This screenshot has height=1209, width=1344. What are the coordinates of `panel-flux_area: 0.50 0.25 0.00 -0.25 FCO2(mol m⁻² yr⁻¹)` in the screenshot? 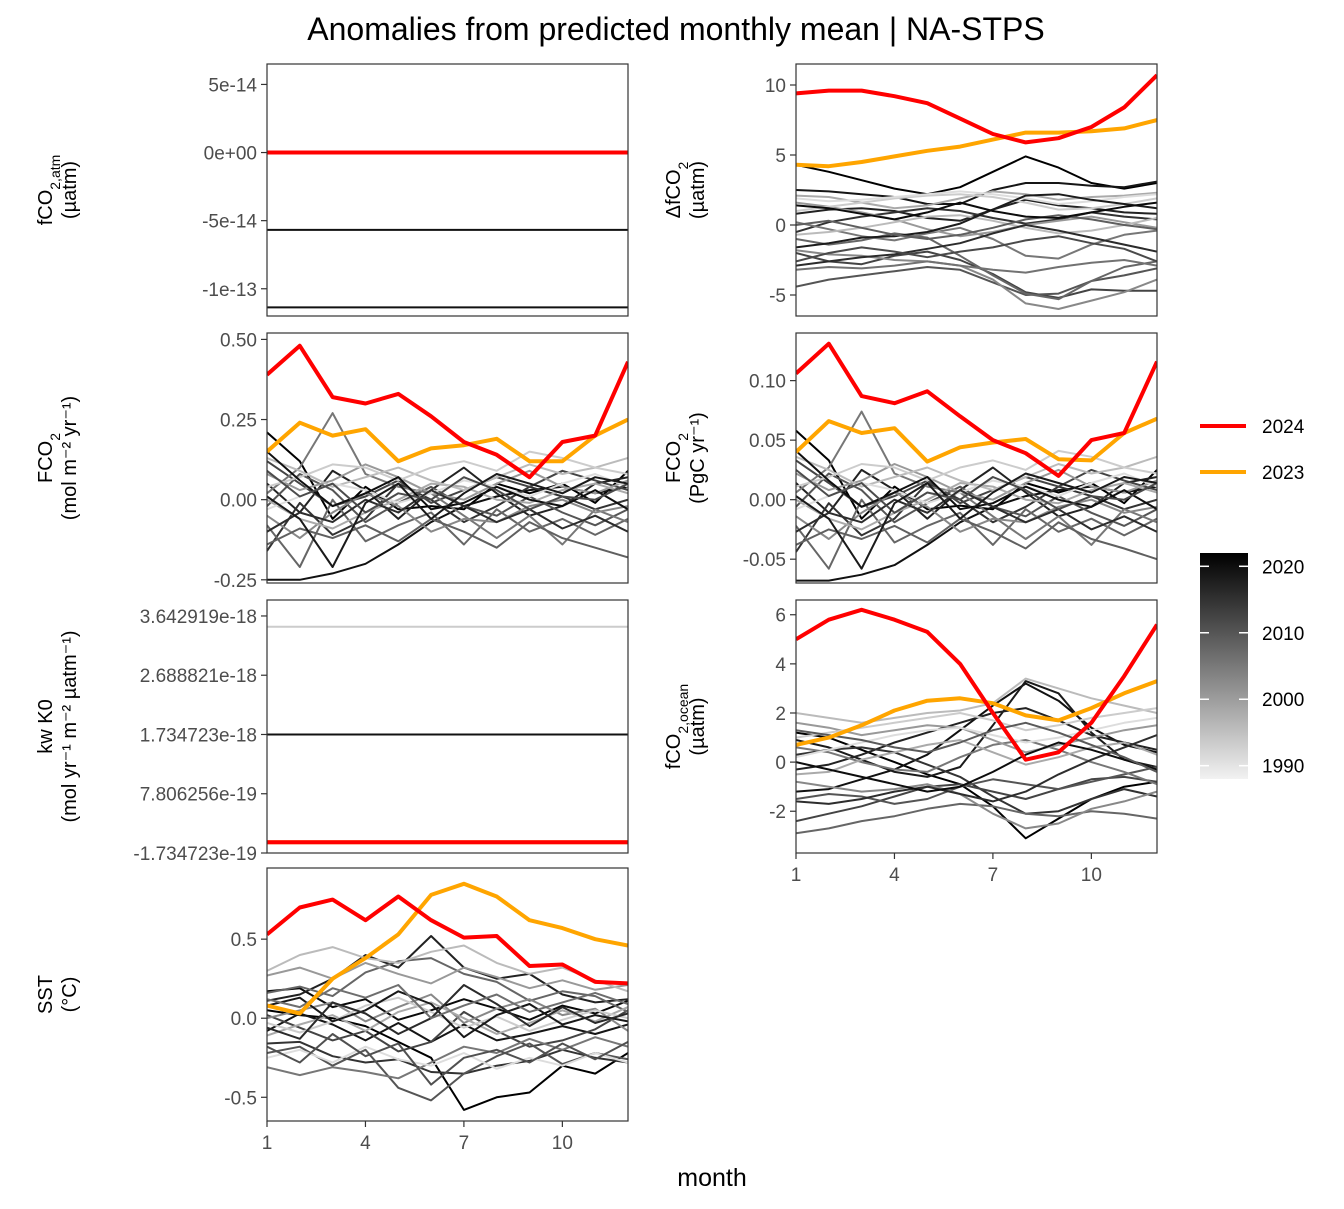 It's located at (332, 461).